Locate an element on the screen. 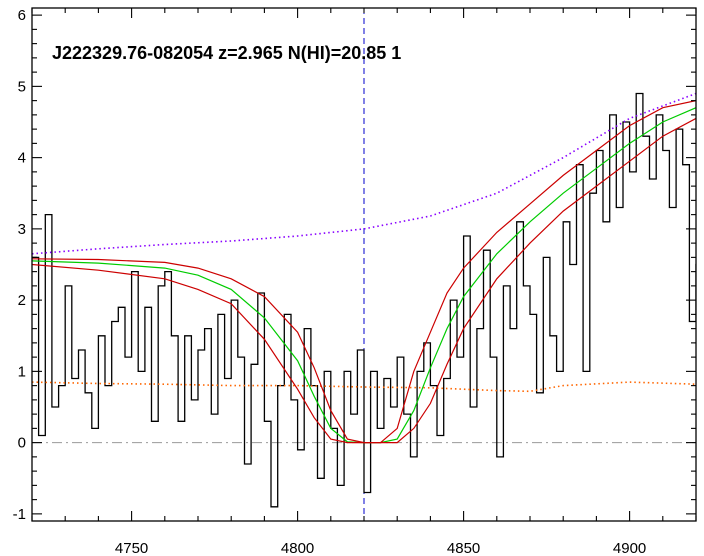 This screenshot has width=704, height=556. y-tick-label: 6 is located at coordinates (22, 15).